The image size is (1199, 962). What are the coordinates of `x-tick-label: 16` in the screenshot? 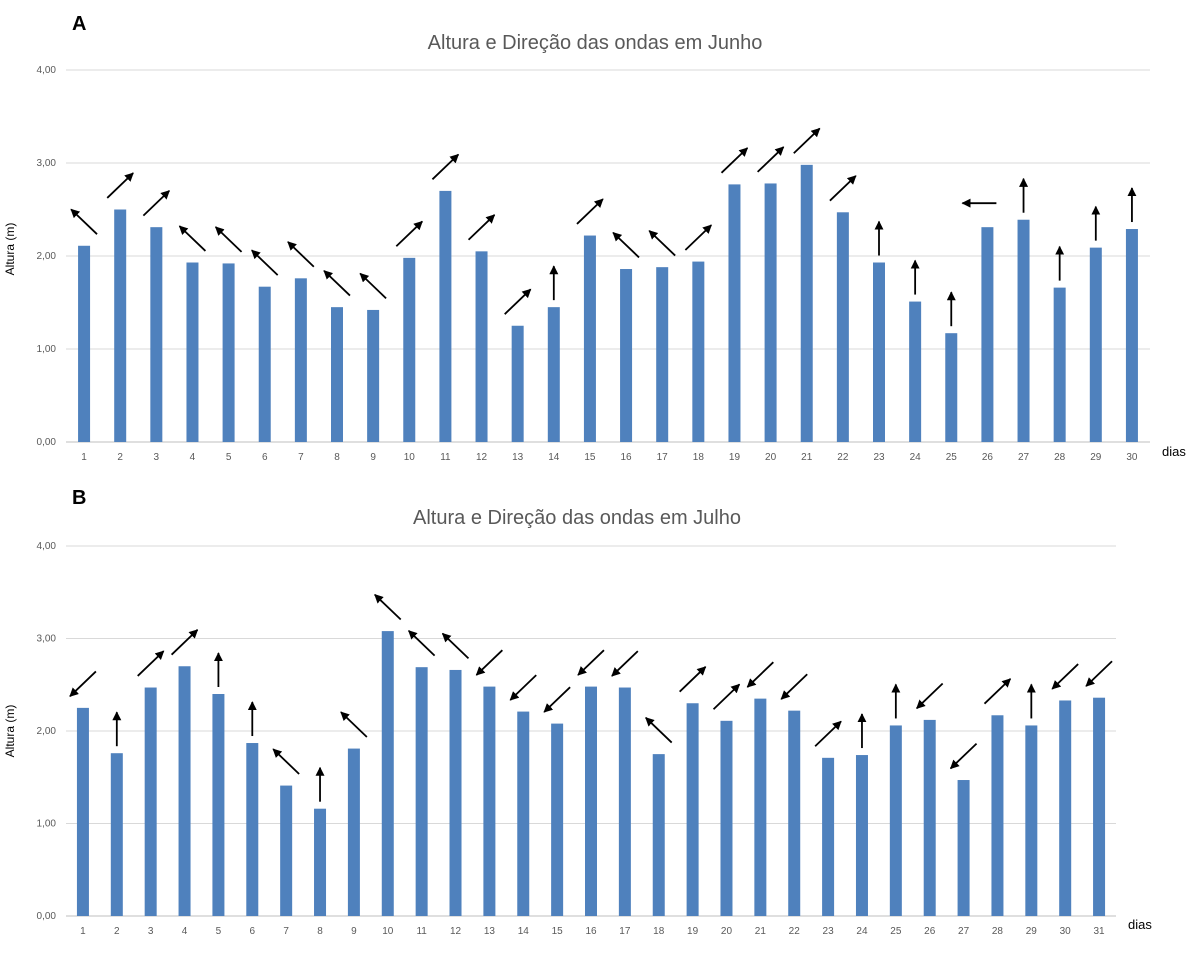 It's located at (591, 931).